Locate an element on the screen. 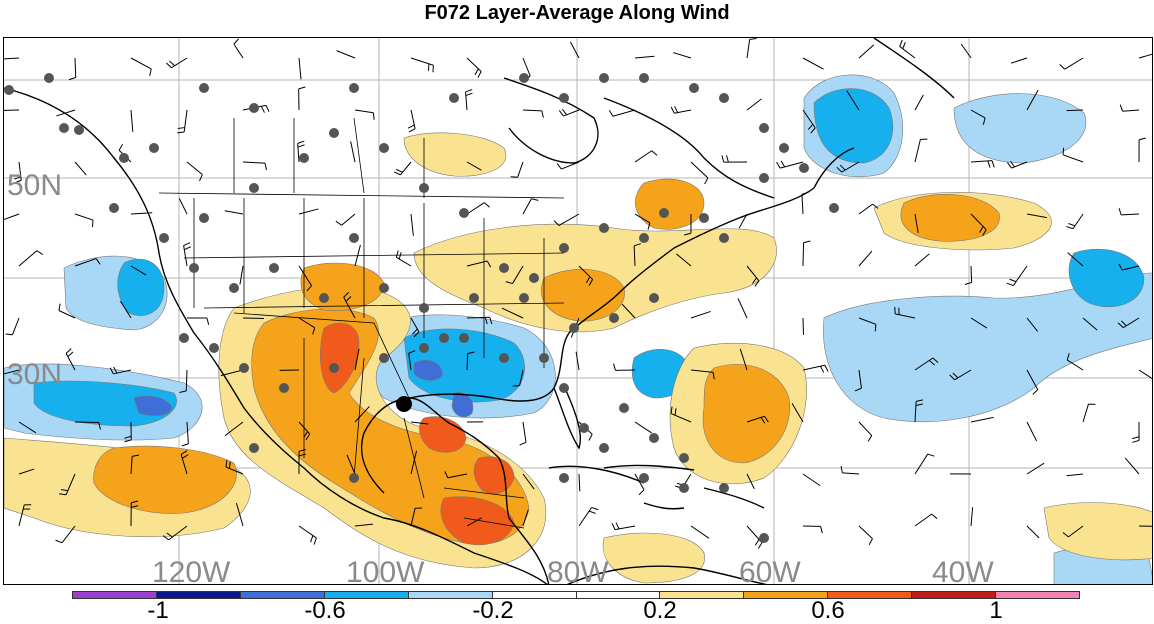 This screenshot has height=624, width=1154. neg-region-north-atlantic is located at coordinates (1020, 128).